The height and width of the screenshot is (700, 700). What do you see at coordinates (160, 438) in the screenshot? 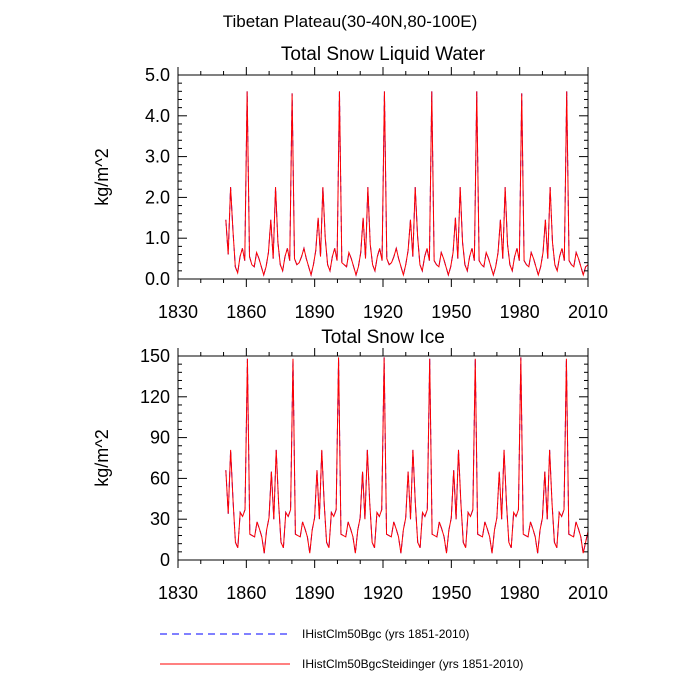
I see `y-tick-label: 90` at bounding box center [160, 438].